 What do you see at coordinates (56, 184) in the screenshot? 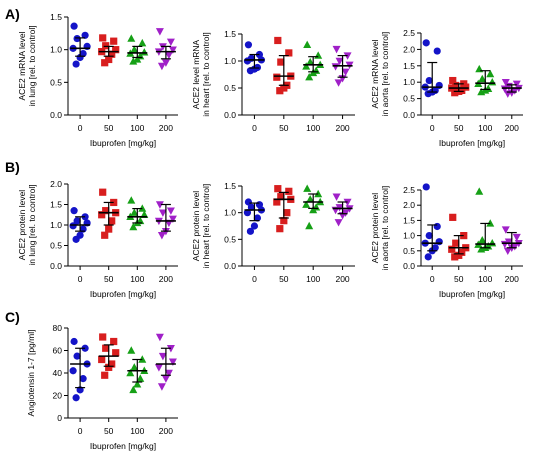
I see `y-tick-label: 2.0` at bounding box center [56, 184].